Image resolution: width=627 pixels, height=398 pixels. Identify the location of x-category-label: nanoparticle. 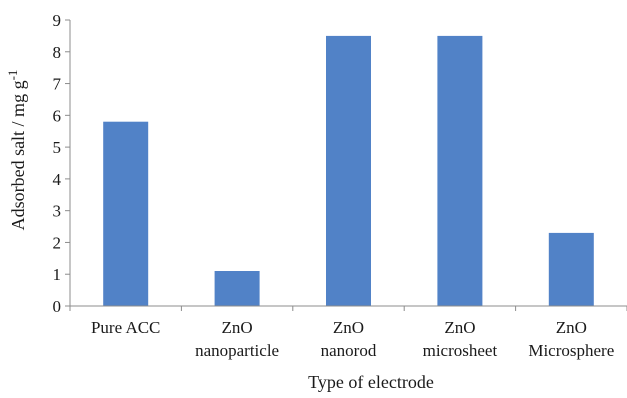
(237, 350).